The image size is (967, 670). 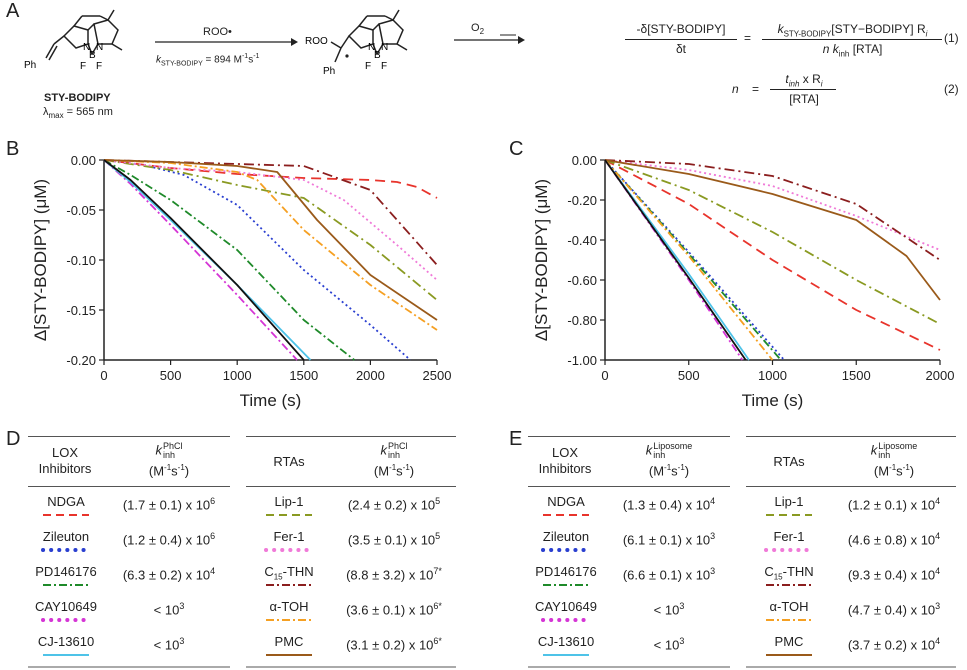 I want to click on y-tick-label: -0.05, so click(x=81, y=210).